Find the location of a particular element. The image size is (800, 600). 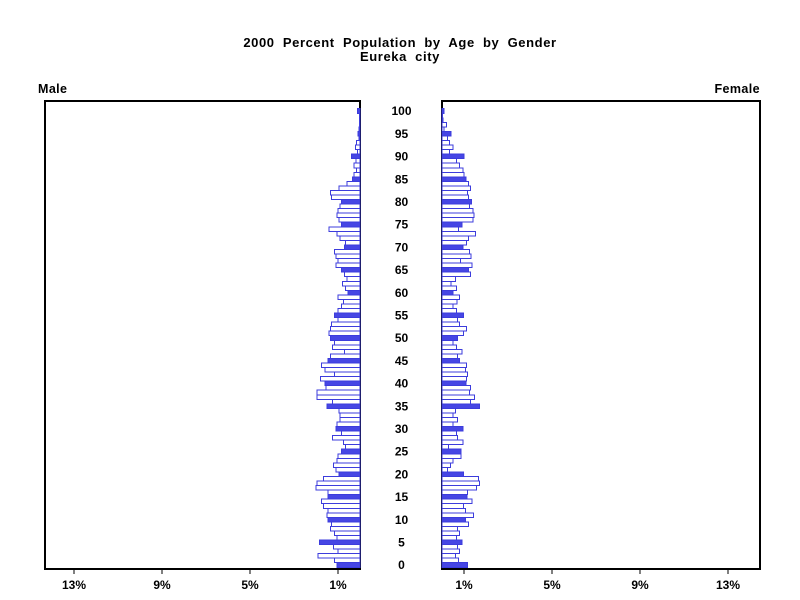

age-tick-label-35: 35 is located at coordinates (402, 406).